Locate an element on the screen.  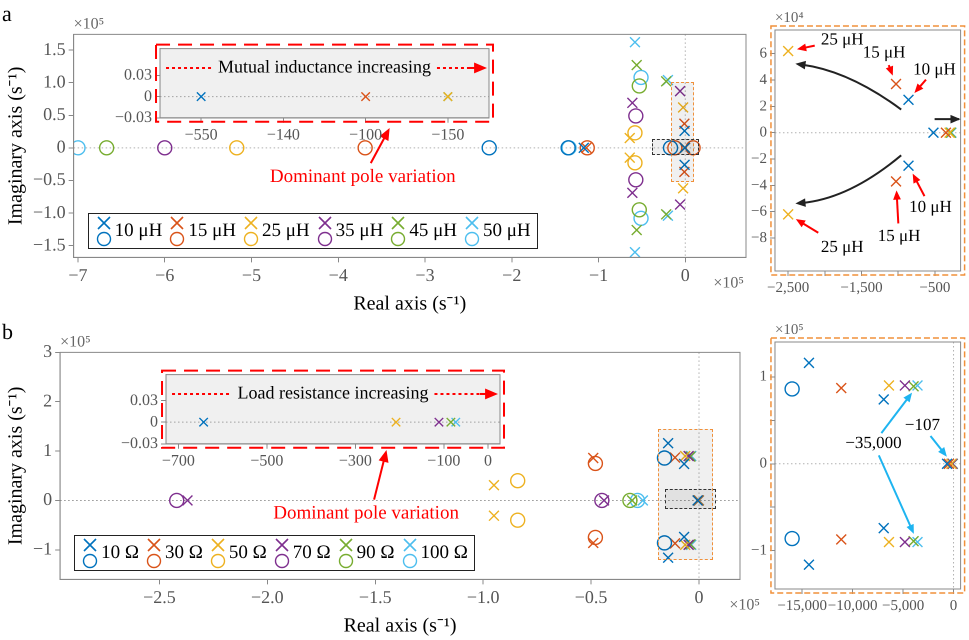
legend-label: 10 Ω is located at coordinates (120, 553).